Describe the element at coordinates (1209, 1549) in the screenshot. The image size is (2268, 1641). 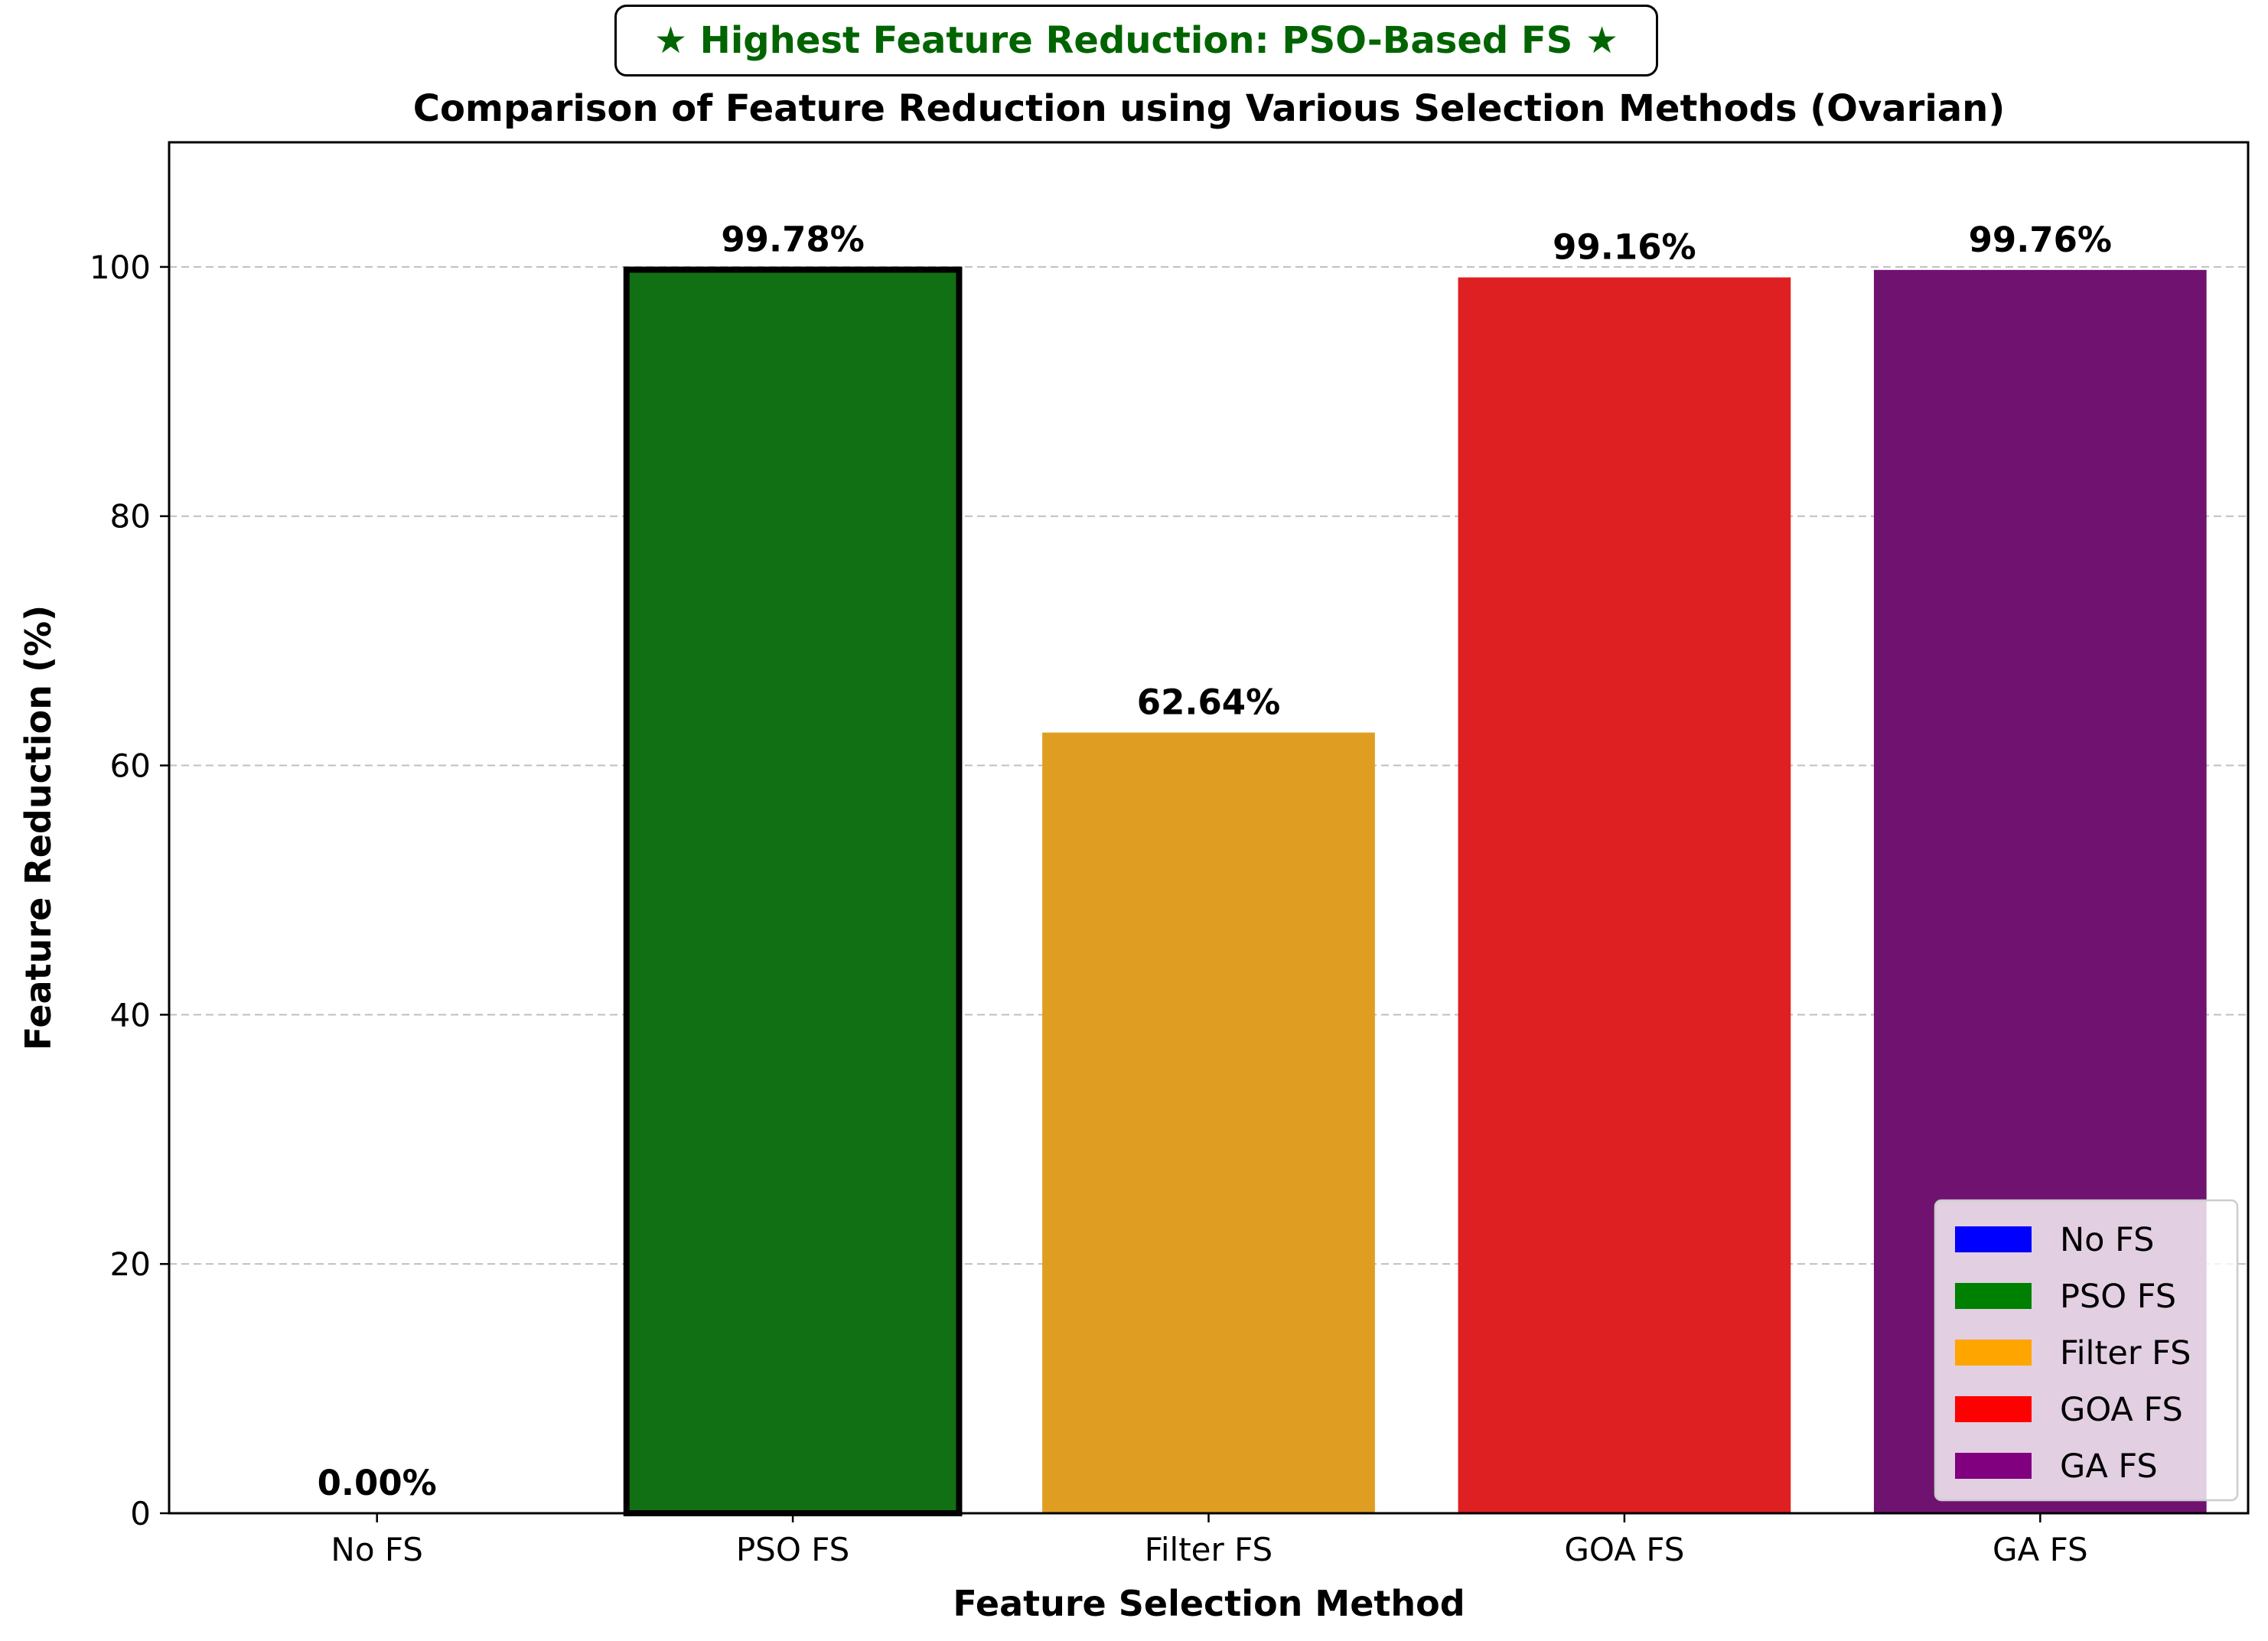
I see `x-tick-label-filter-fs: Filter FS` at that location.